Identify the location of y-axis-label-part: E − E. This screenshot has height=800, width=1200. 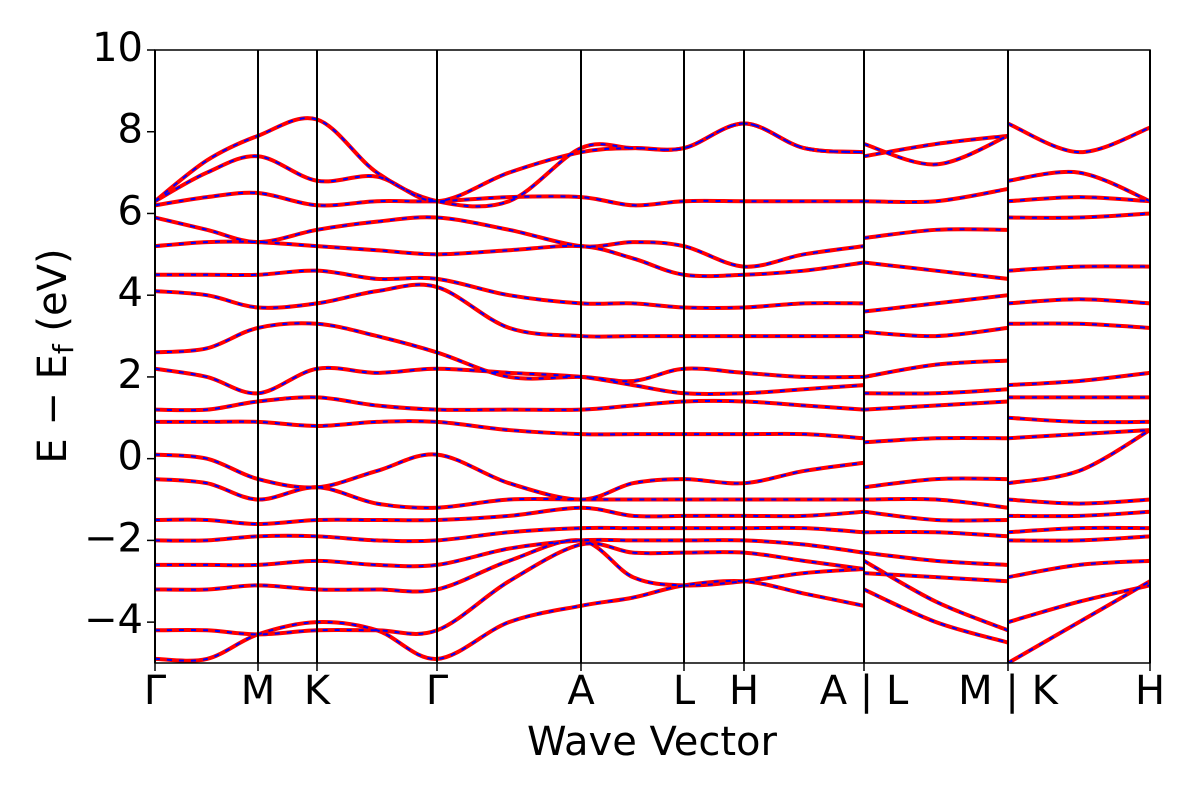
(53, 409).